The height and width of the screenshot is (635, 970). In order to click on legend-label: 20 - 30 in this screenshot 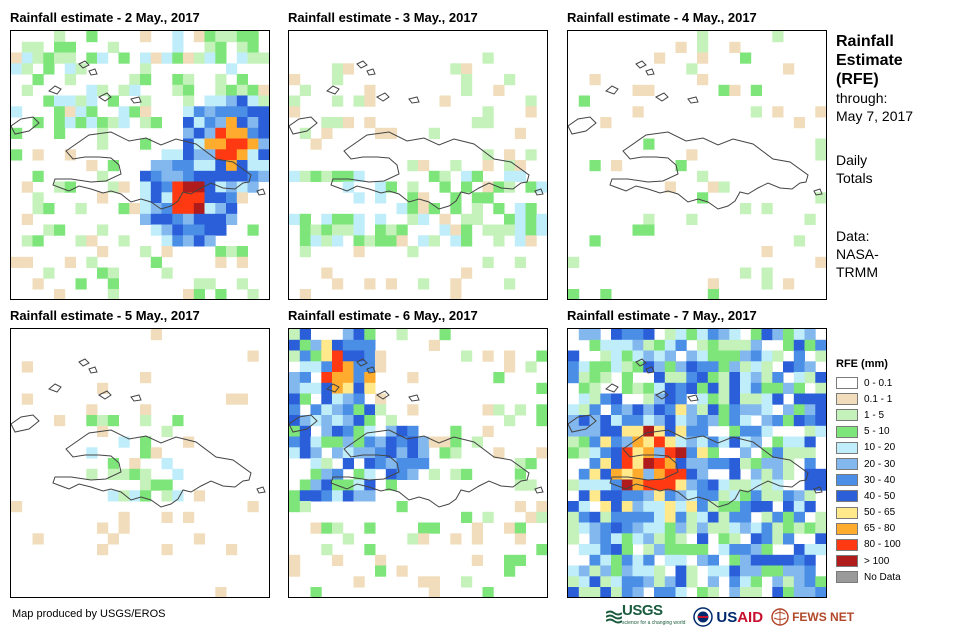, I will do `click(880, 464)`.